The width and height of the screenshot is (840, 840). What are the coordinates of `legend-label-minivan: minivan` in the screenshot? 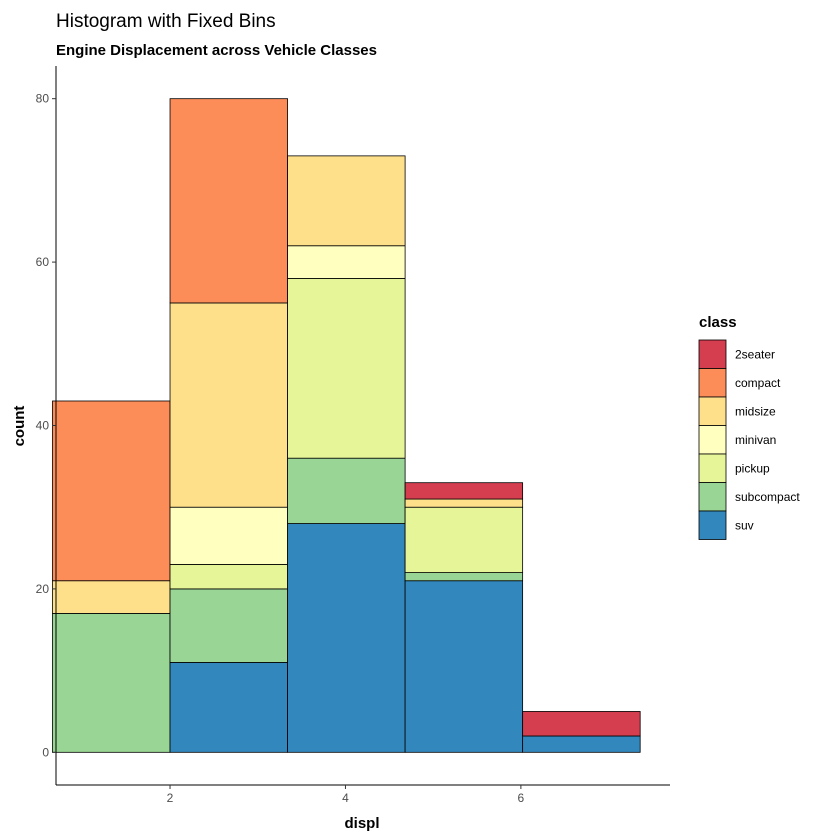 It's located at (755, 440).